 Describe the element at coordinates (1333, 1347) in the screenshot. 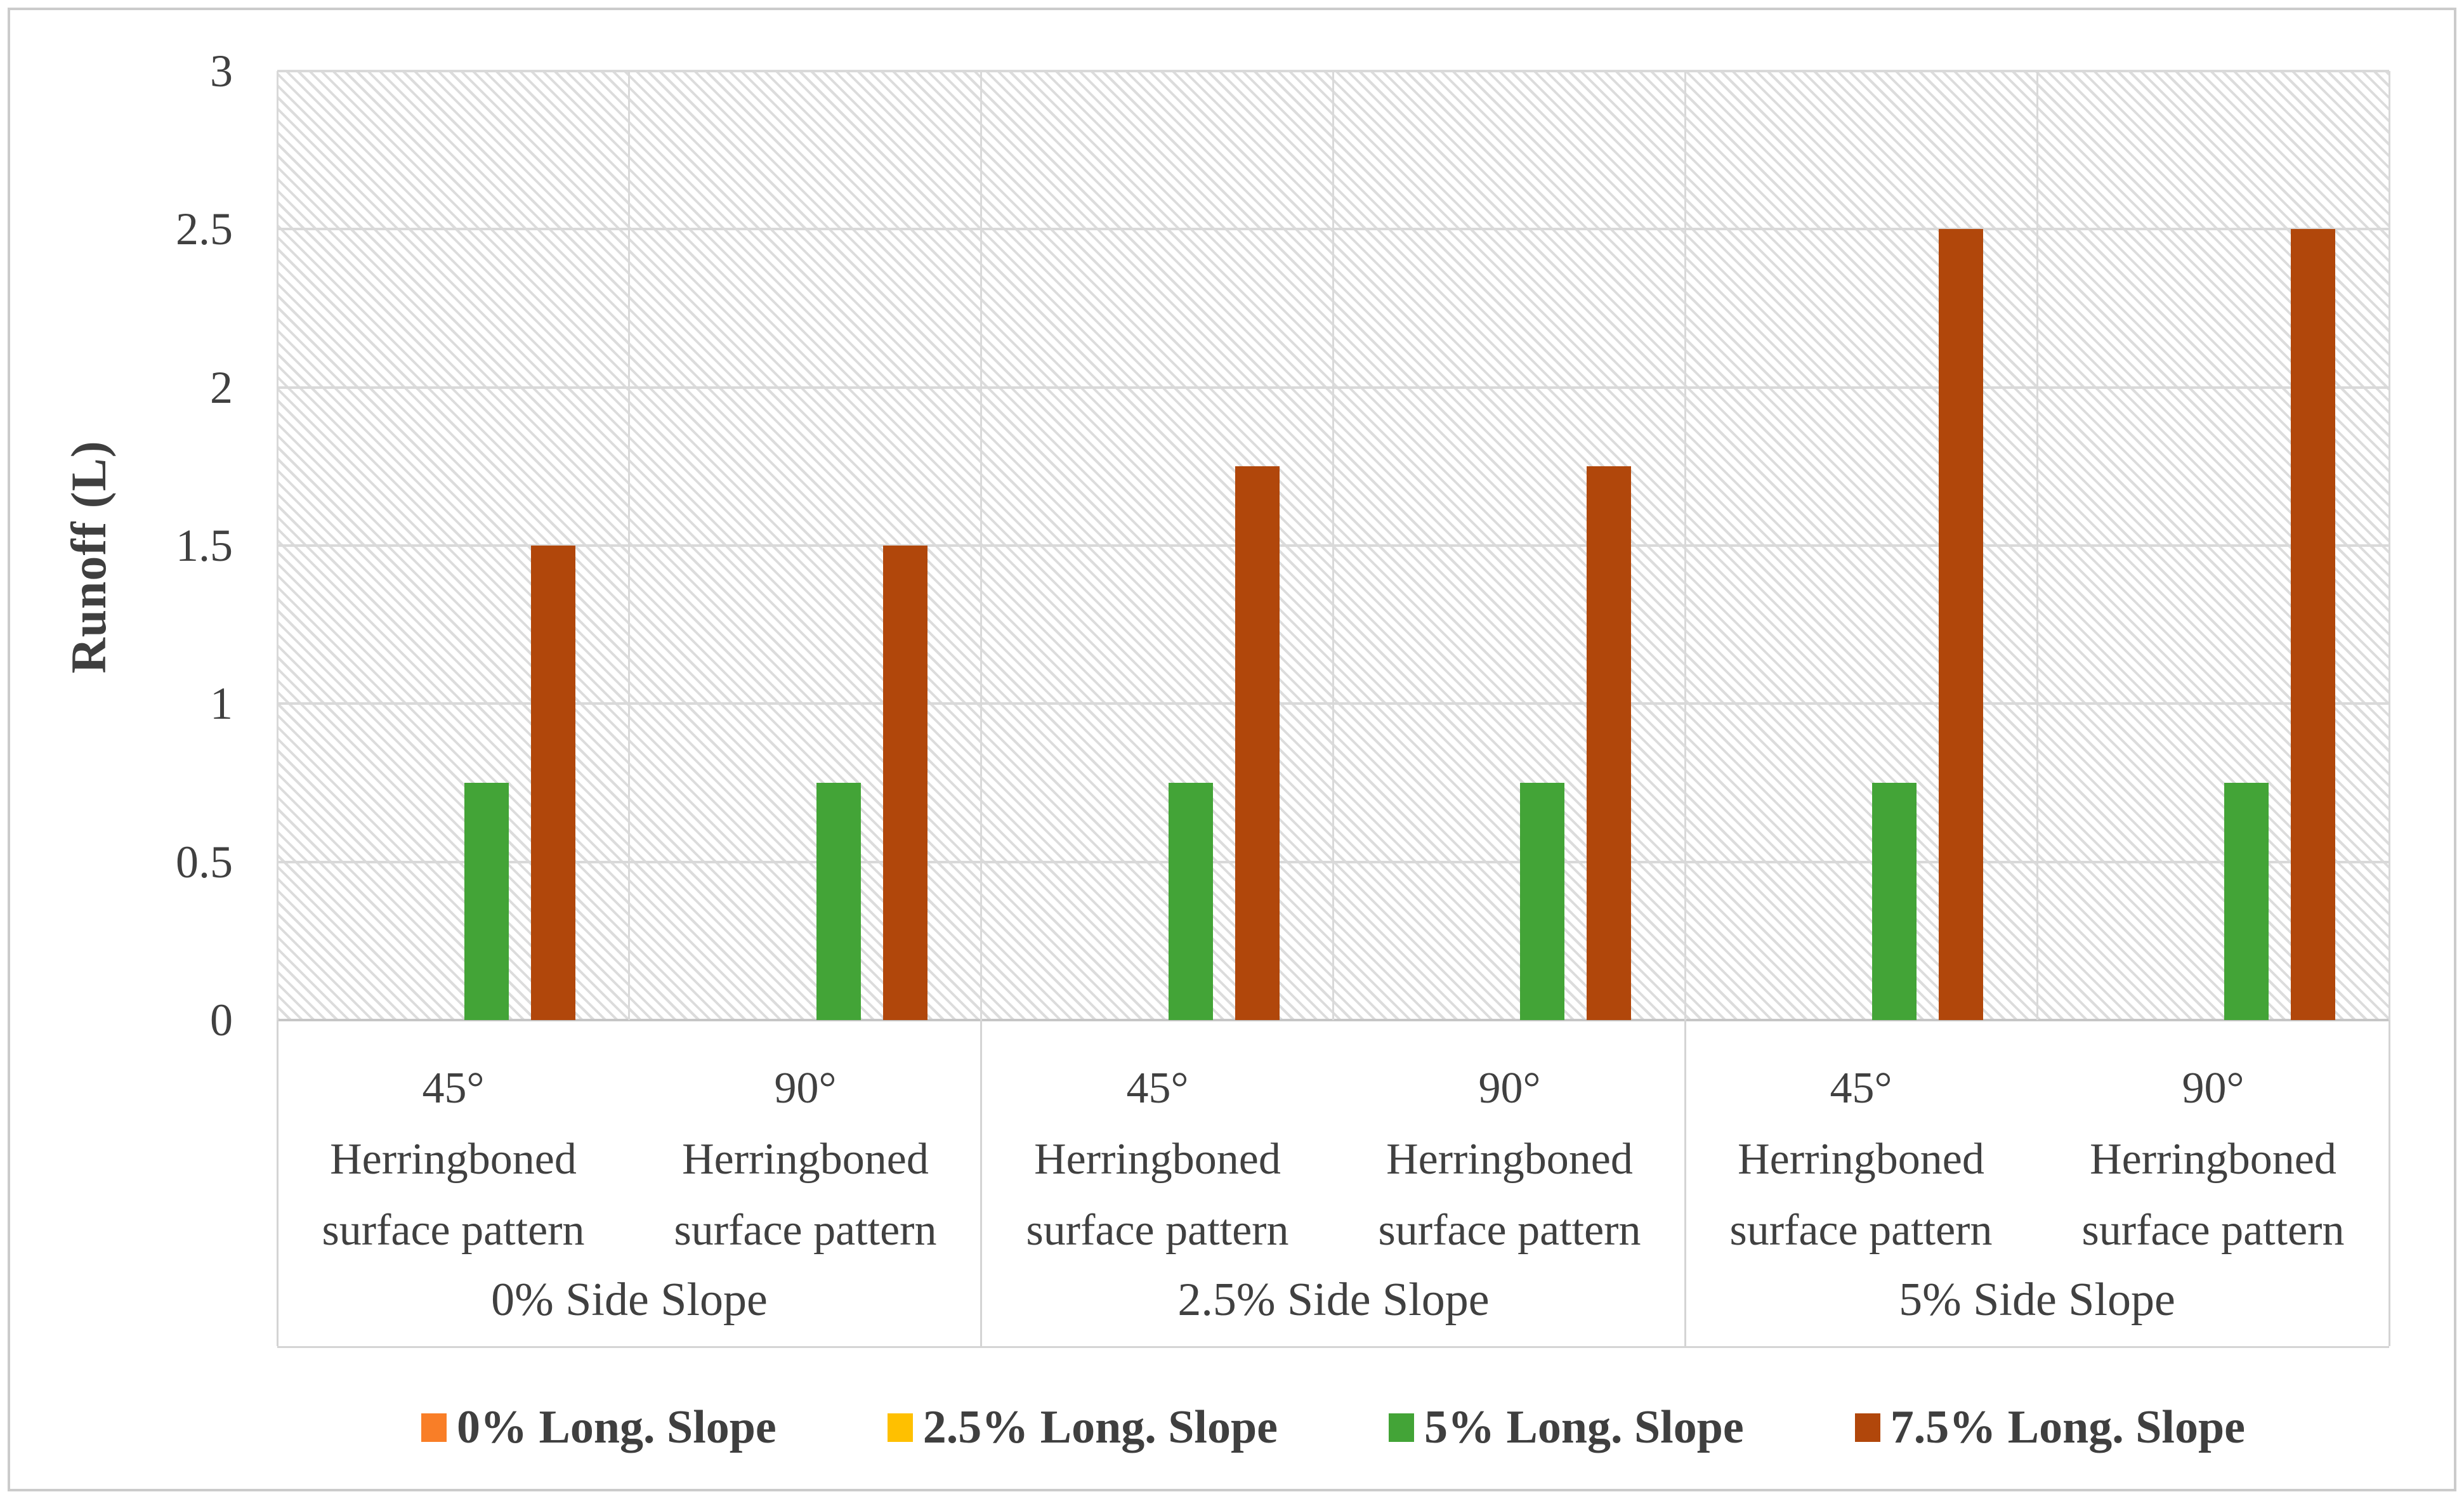

I see `label-area-bottom-line` at that location.